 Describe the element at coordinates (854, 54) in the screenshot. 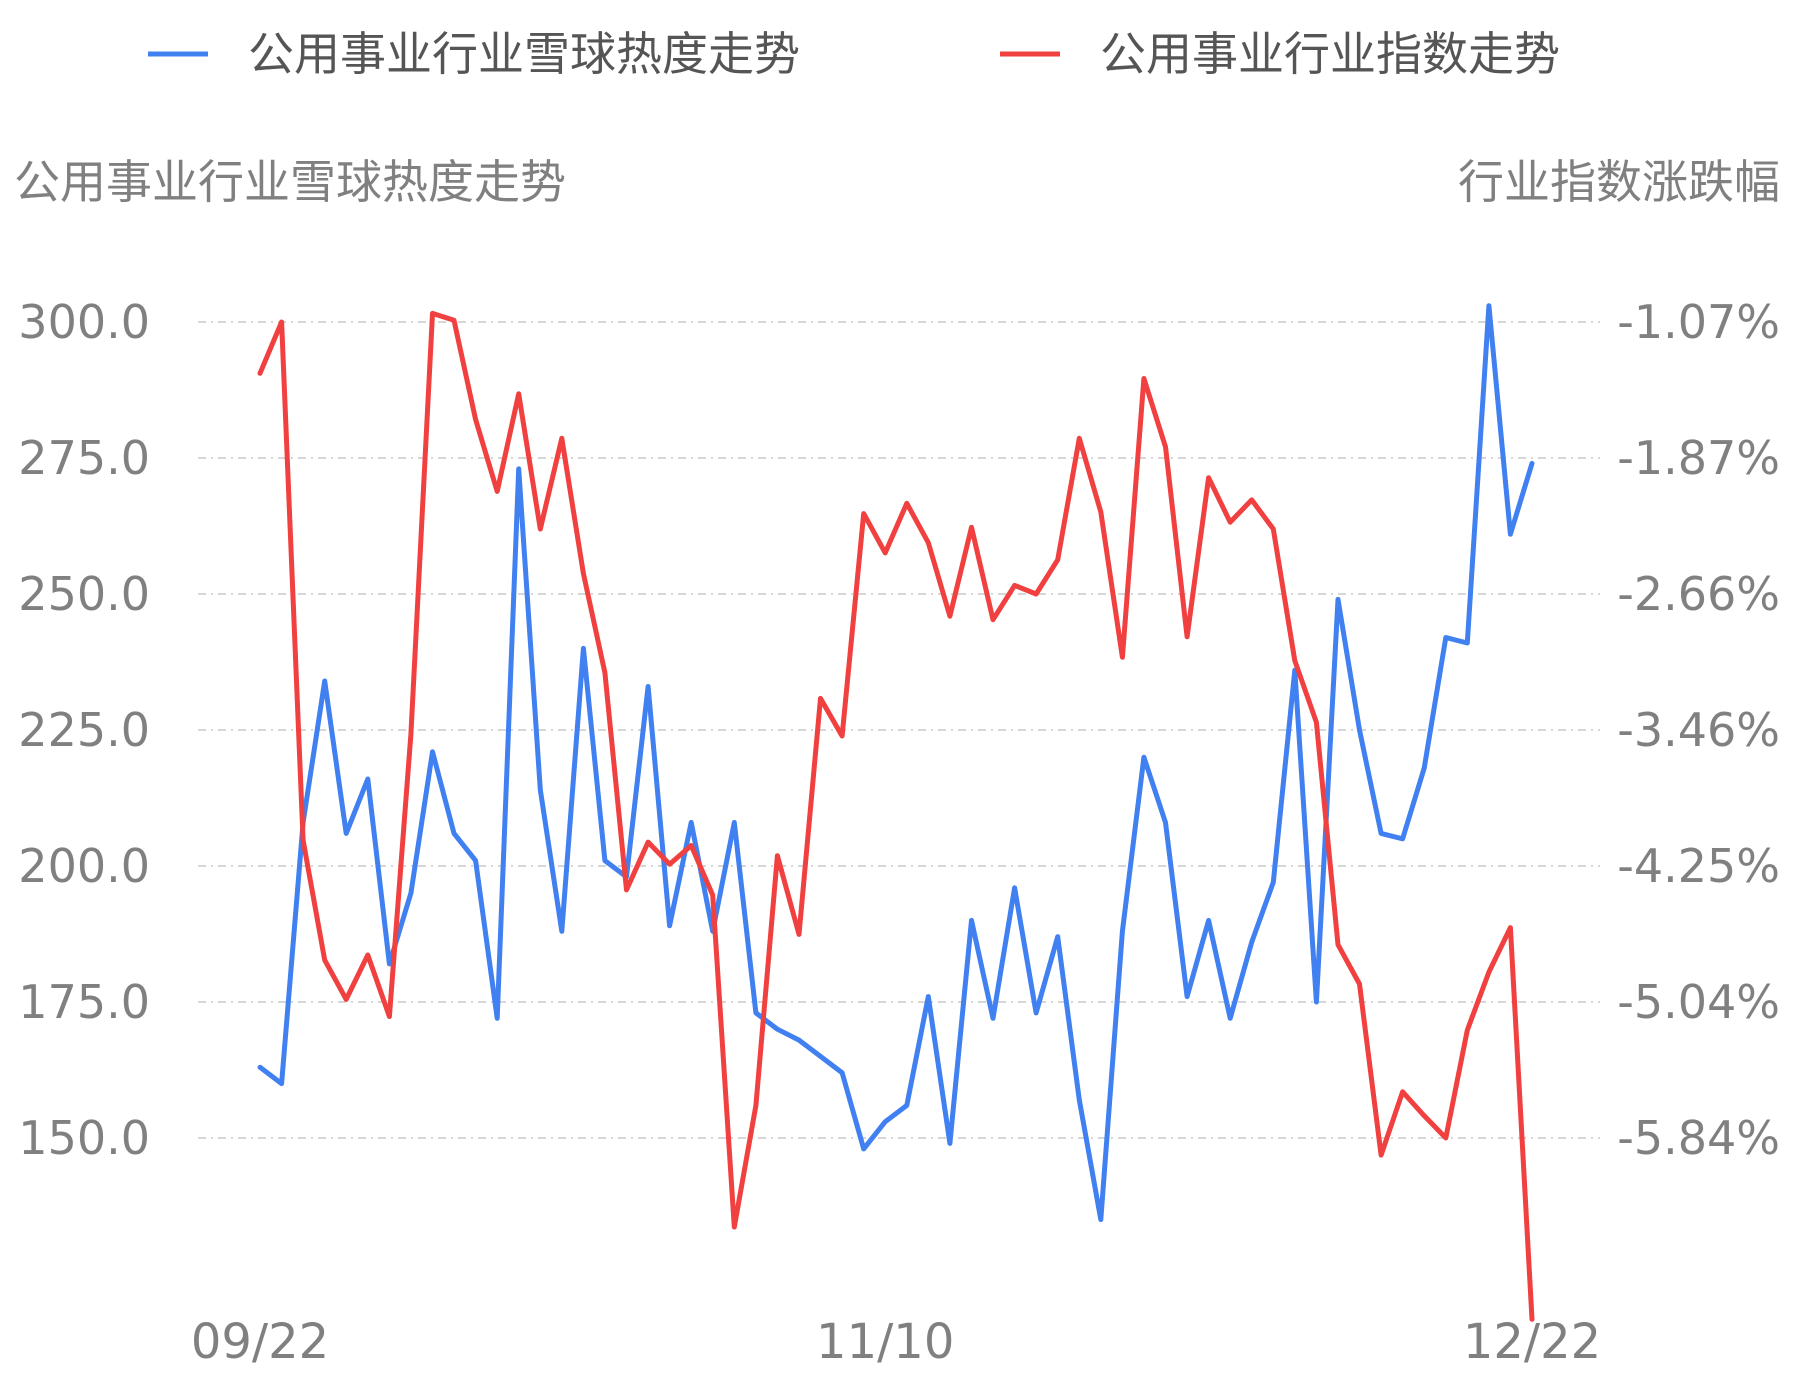

I see `legend: 公用事业行业雪球热度走势 公用事业行业指数走势` at that location.